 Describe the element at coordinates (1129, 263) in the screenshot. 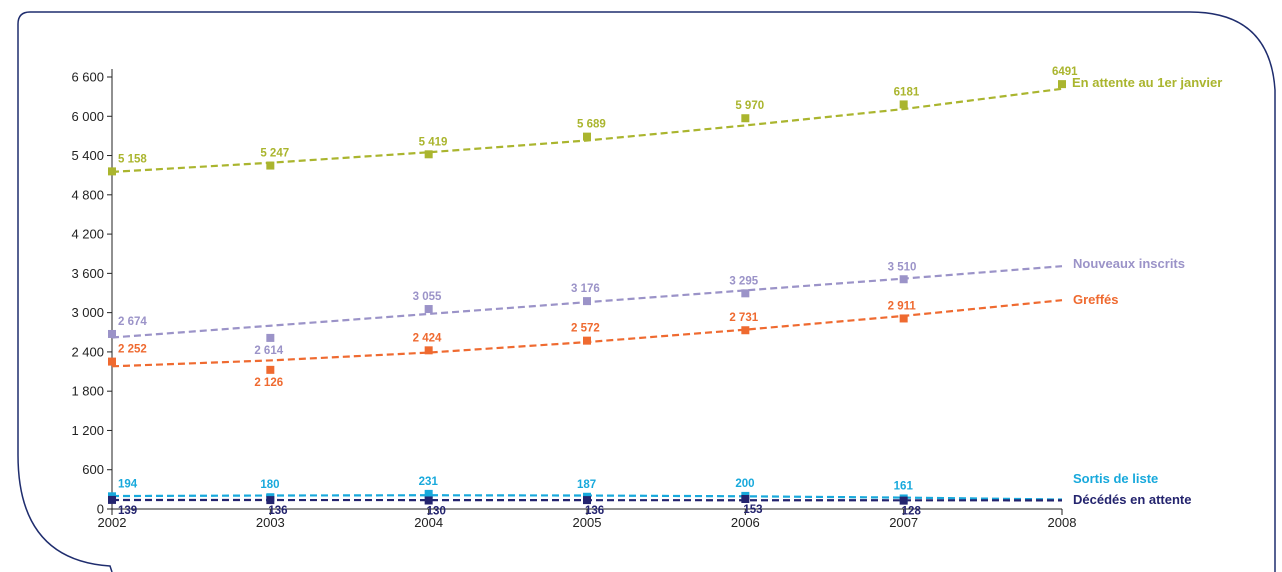

I see `series-label-nouveaux-inscrits: Nouveaux inscrits` at that location.